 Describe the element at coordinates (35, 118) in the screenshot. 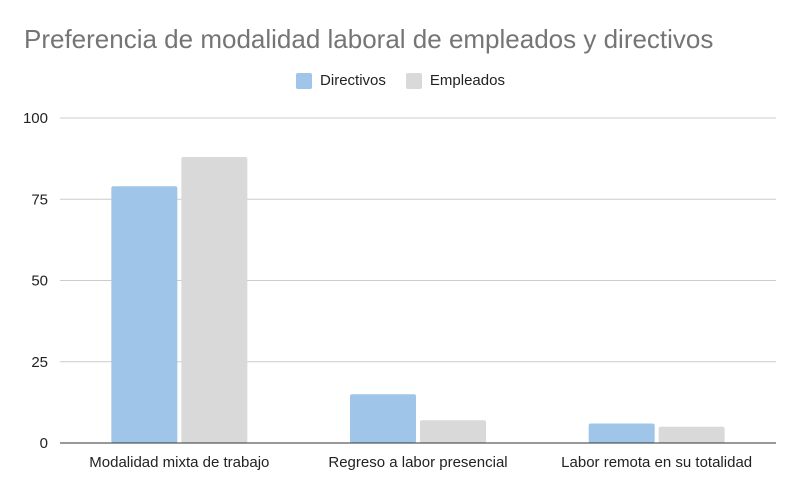

I see `y-tick-label: 100` at that location.